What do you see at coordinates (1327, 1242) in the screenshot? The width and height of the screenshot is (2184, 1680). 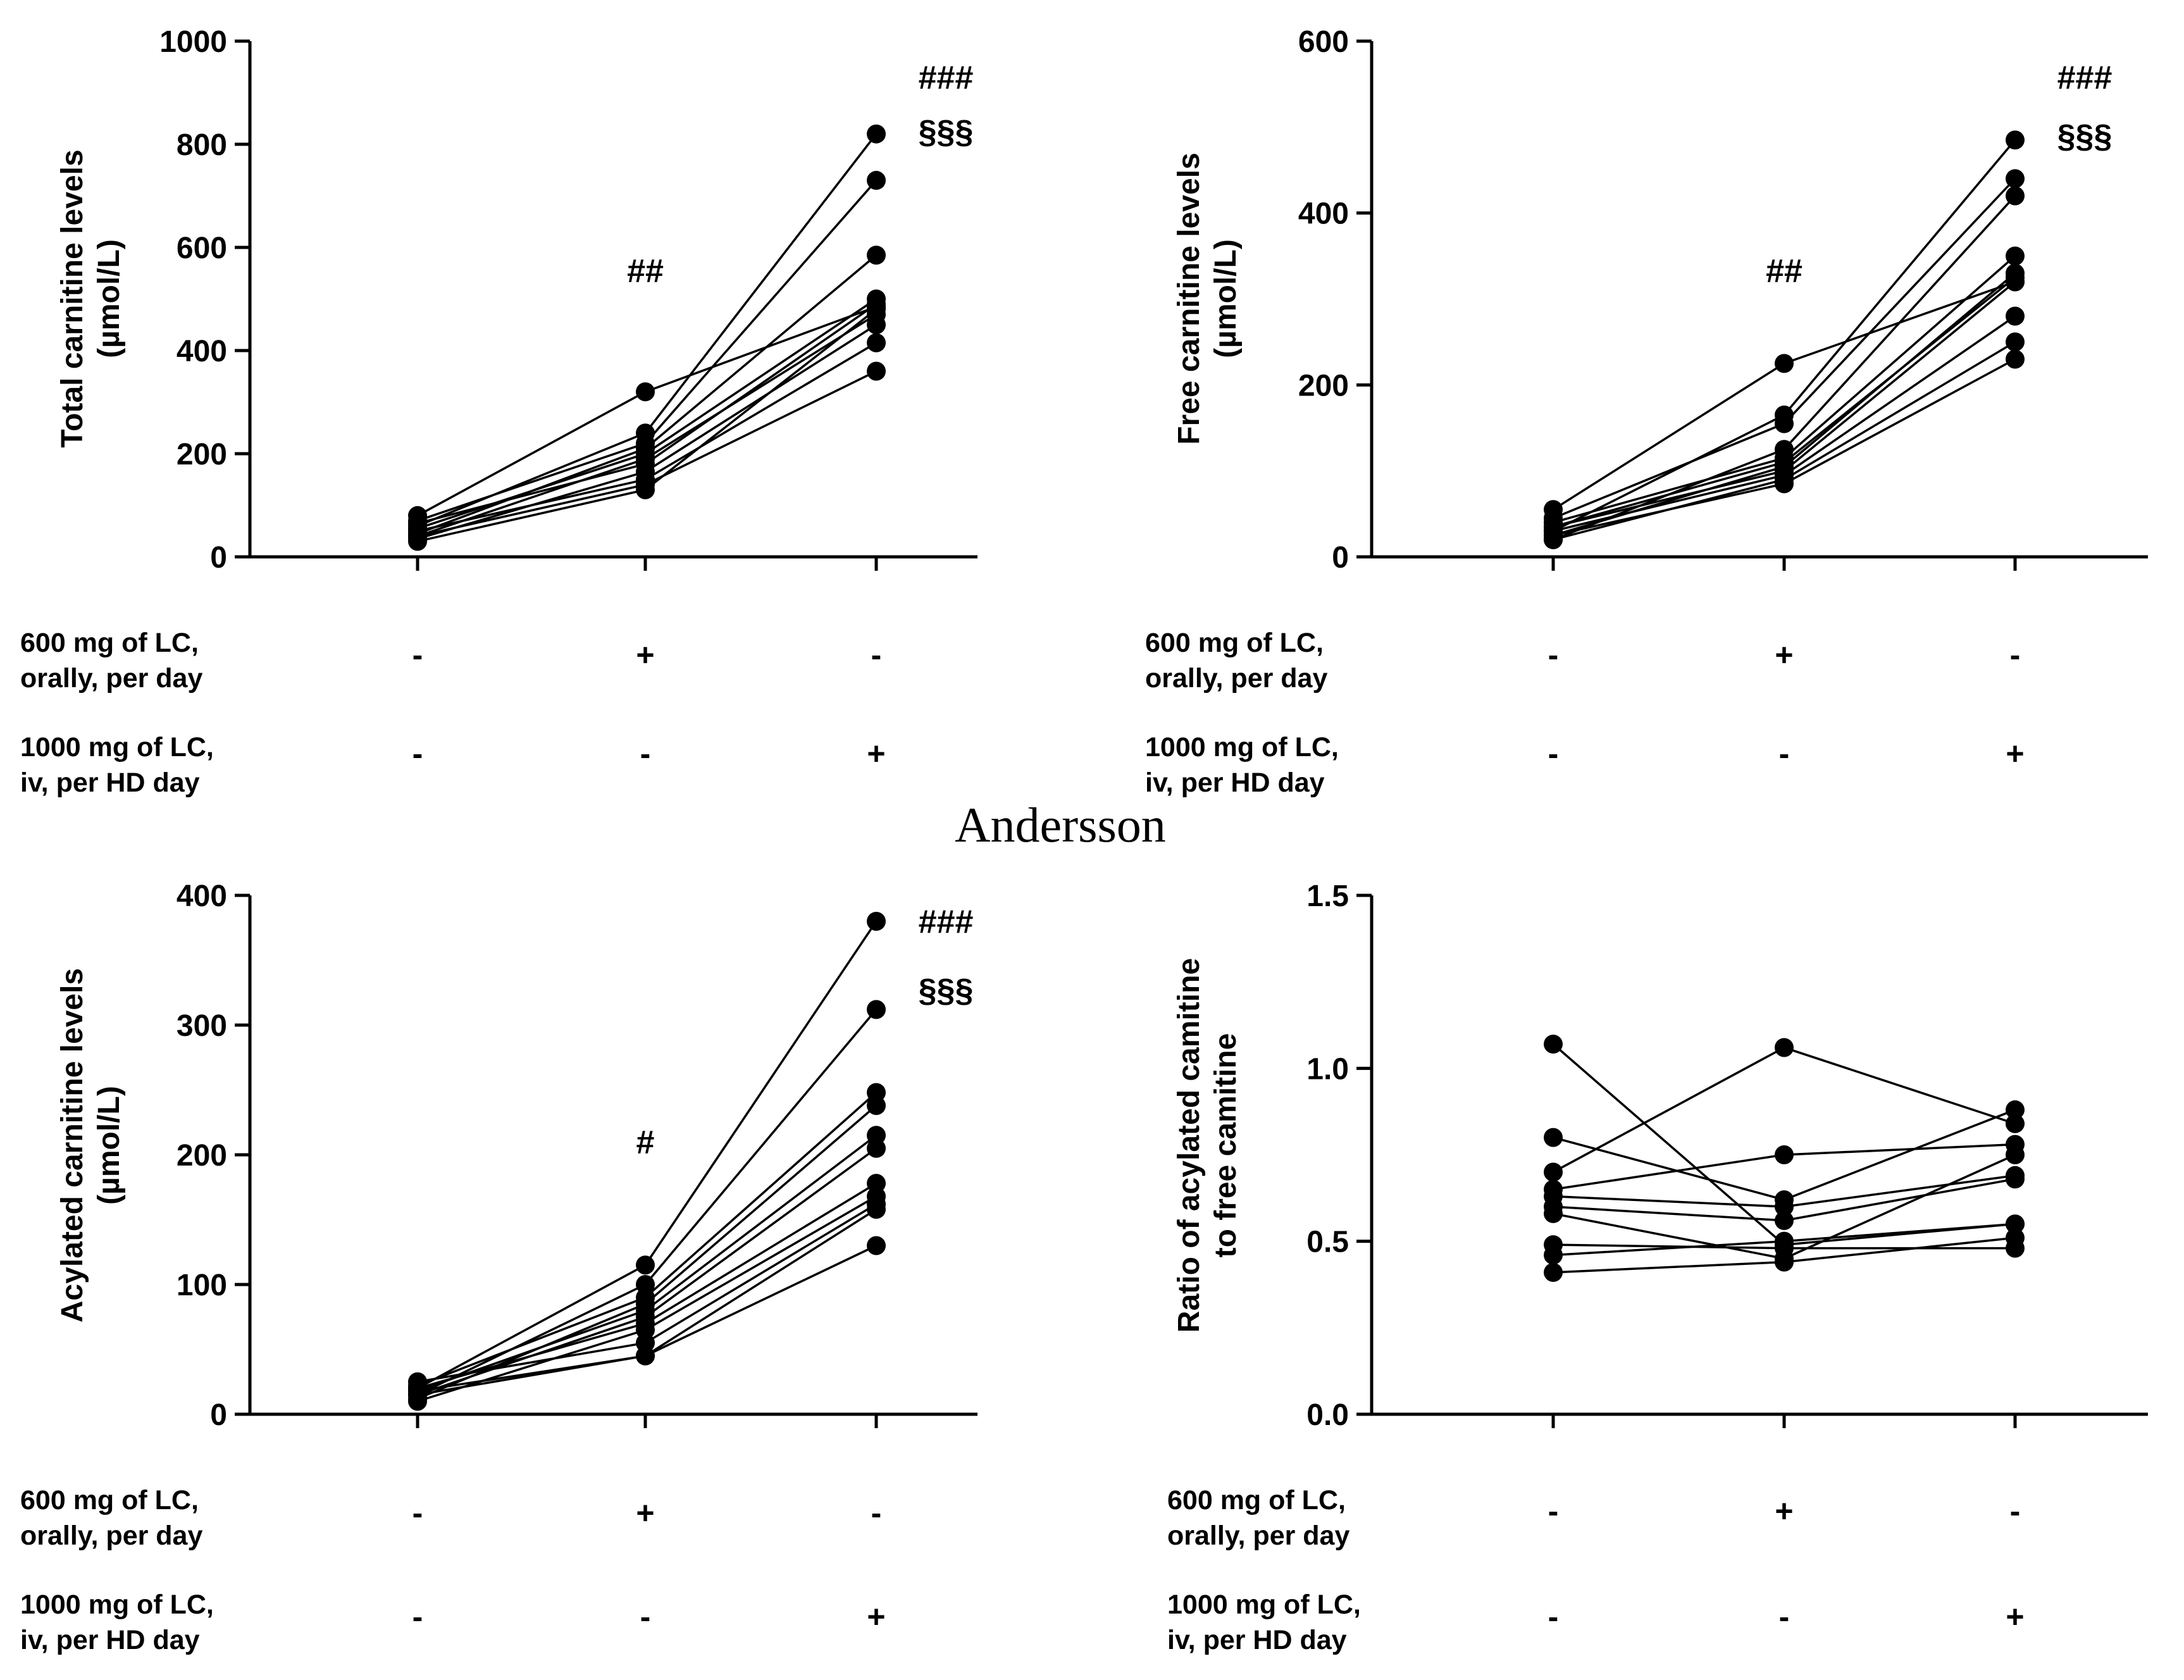 I see `y-tick-label: 0.5` at bounding box center [1327, 1242].